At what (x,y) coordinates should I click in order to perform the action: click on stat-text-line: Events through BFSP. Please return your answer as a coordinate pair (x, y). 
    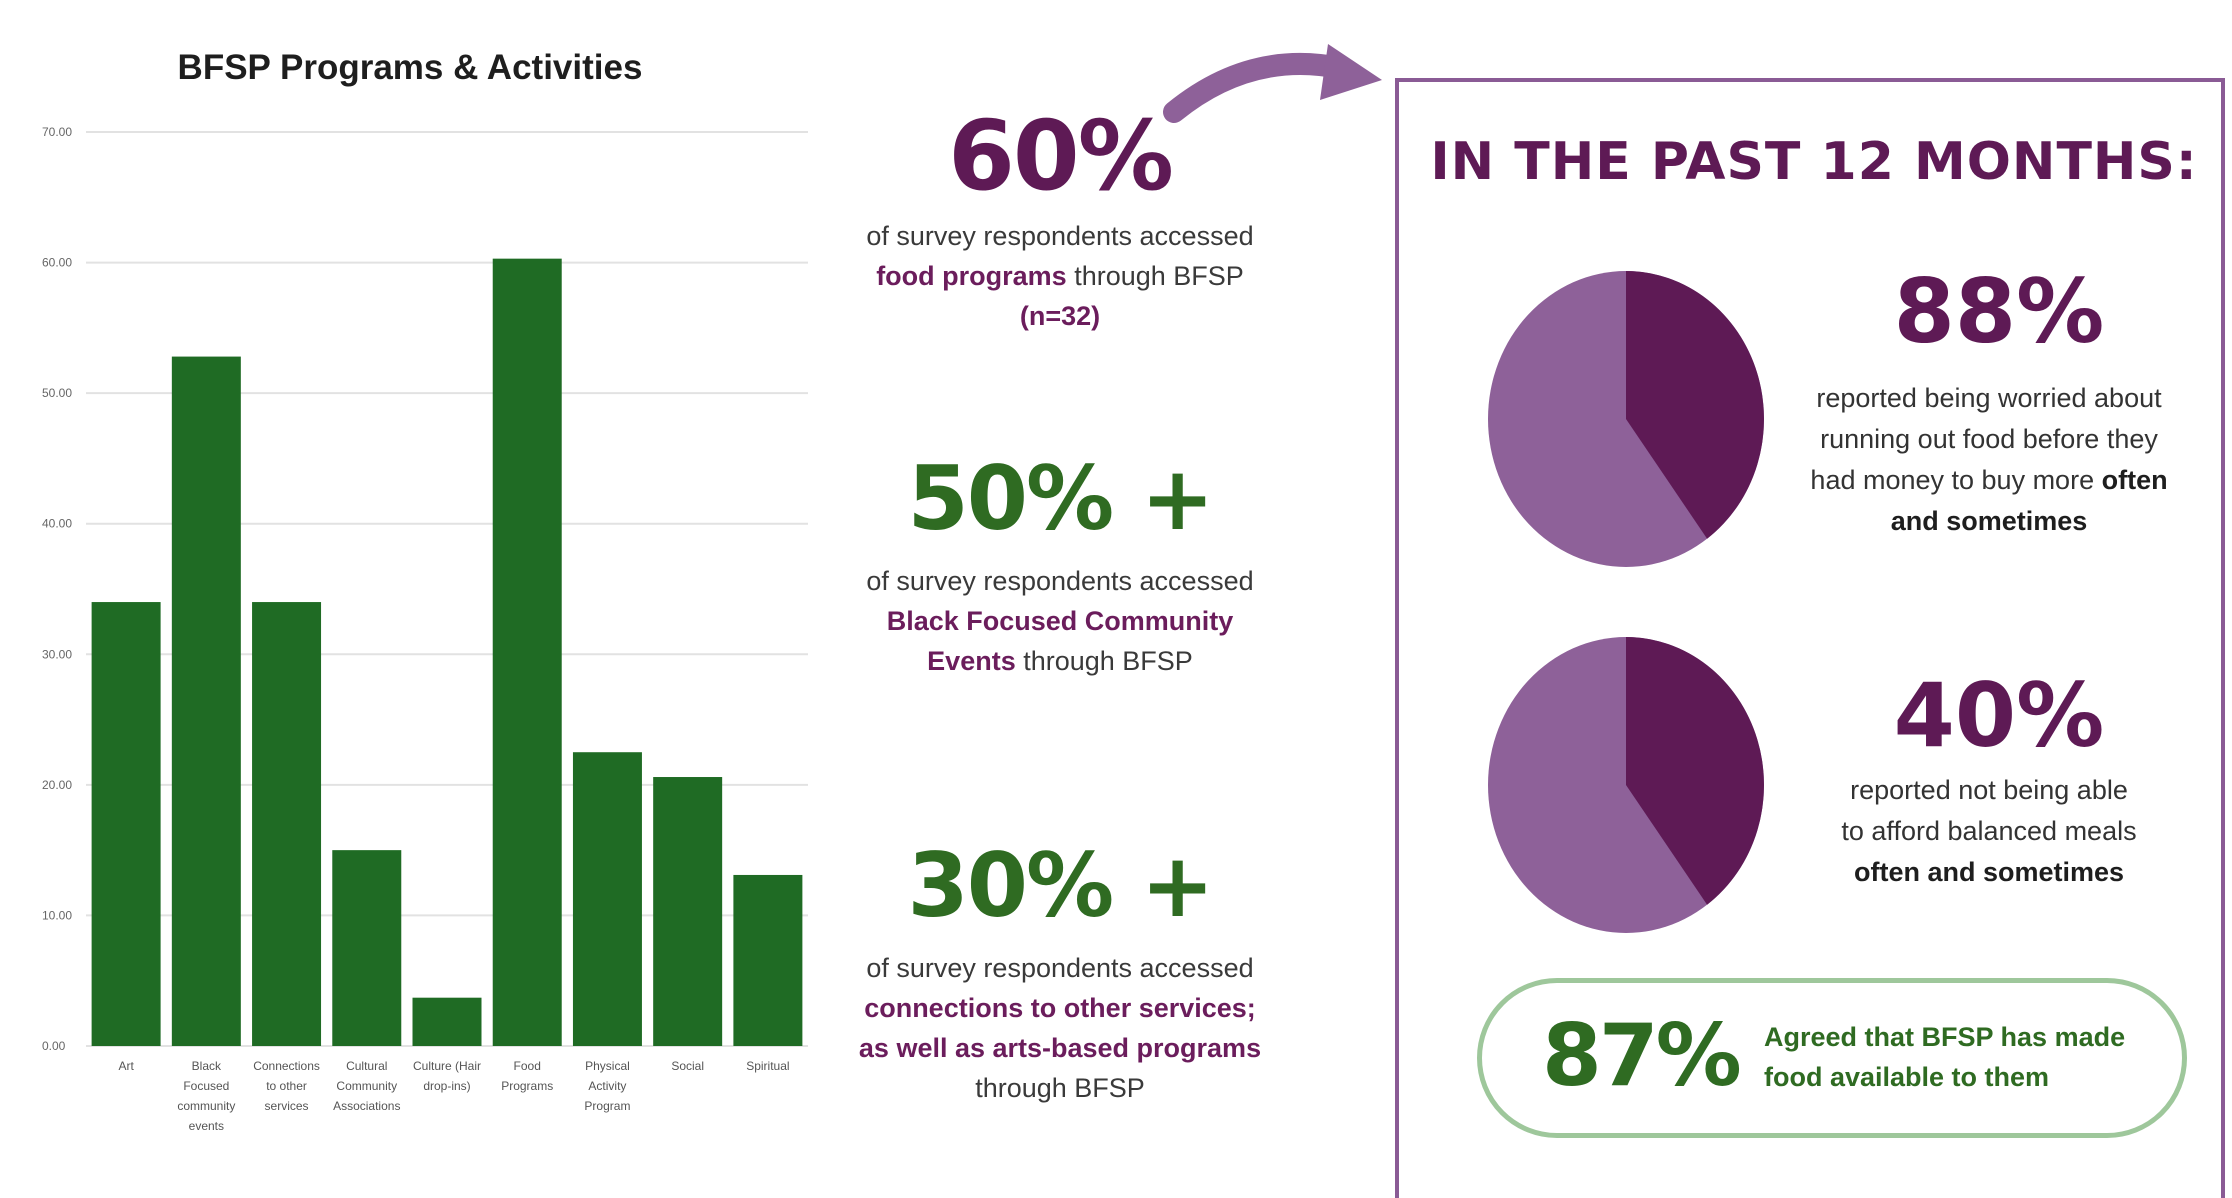
    Looking at the image, I should click on (1060, 661).